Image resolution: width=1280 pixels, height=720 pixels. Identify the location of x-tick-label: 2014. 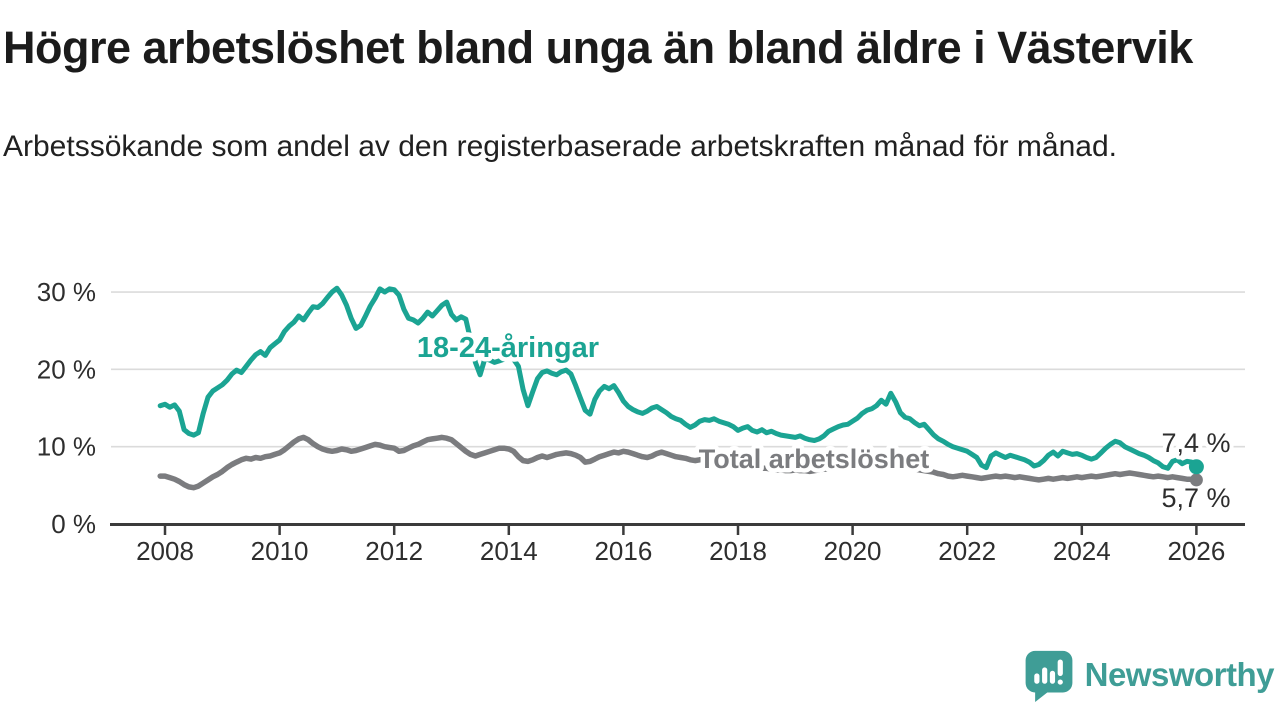
(509, 551).